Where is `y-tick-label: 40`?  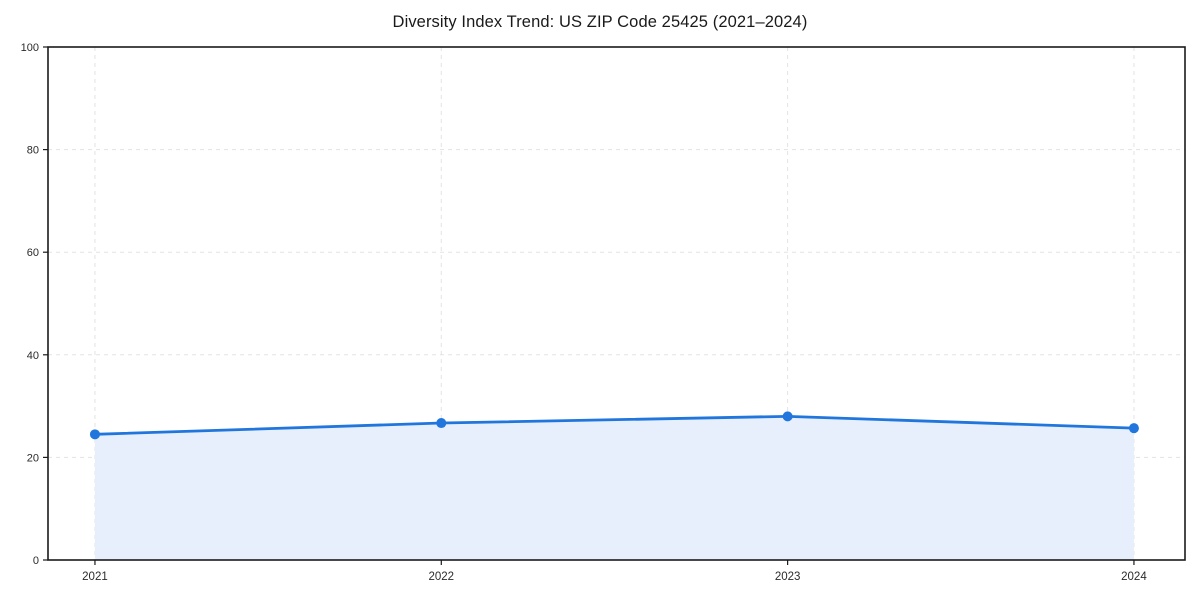 y-tick-label: 40 is located at coordinates (33, 356).